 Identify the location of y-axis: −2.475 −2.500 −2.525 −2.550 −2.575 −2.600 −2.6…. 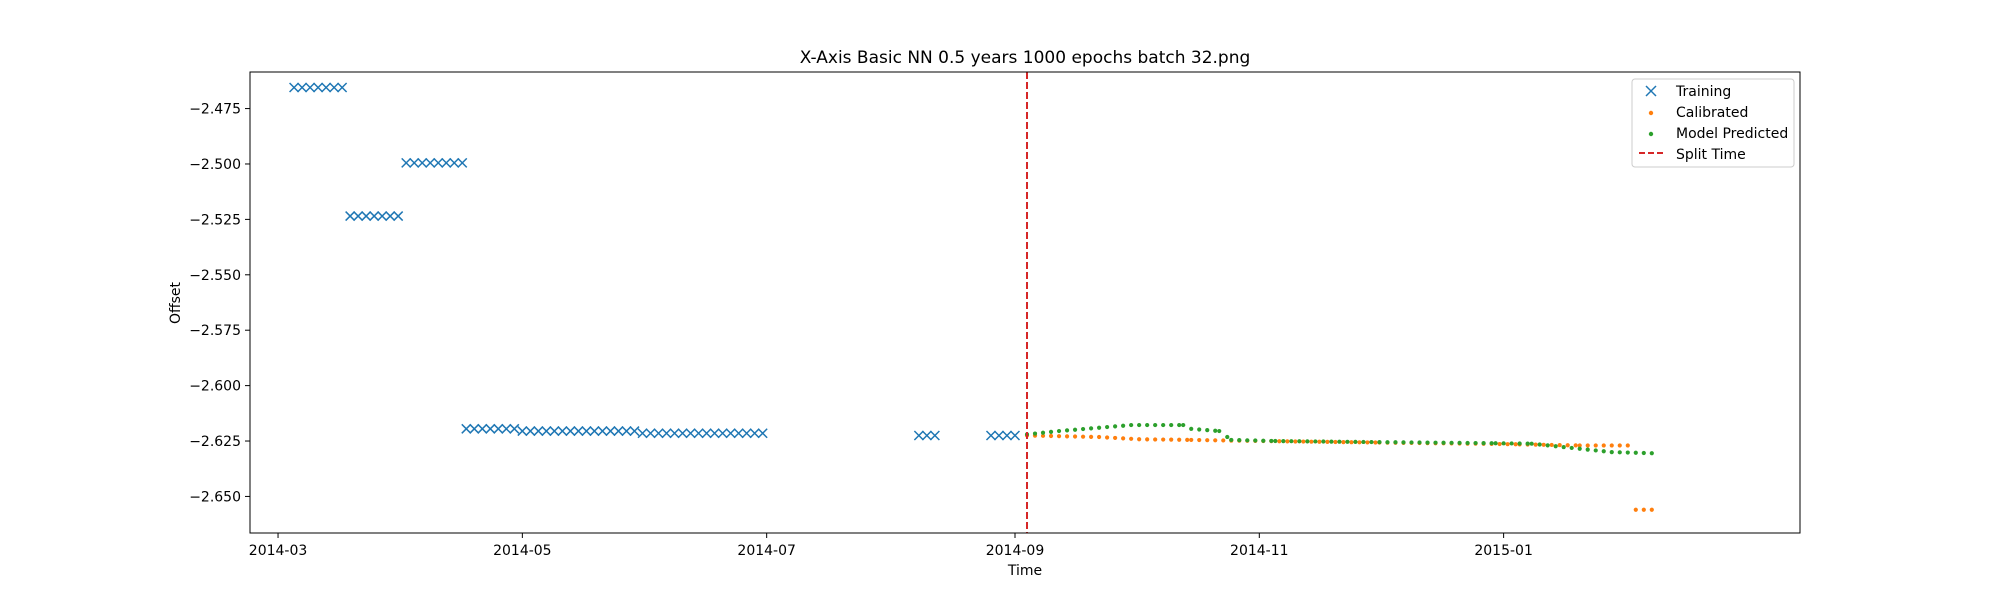
(219, 303).